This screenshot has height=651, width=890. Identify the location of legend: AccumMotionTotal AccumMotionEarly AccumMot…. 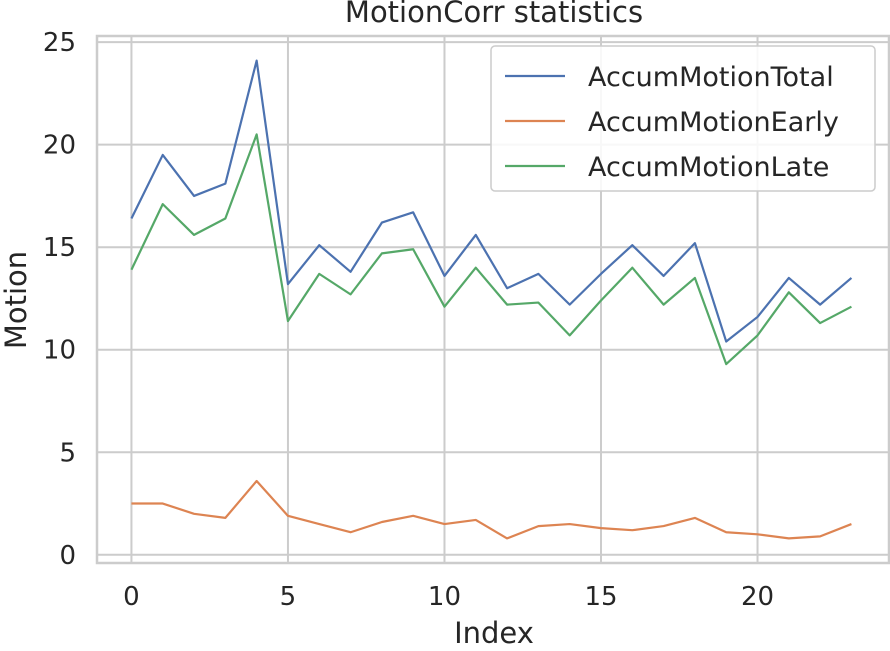
(683, 118).